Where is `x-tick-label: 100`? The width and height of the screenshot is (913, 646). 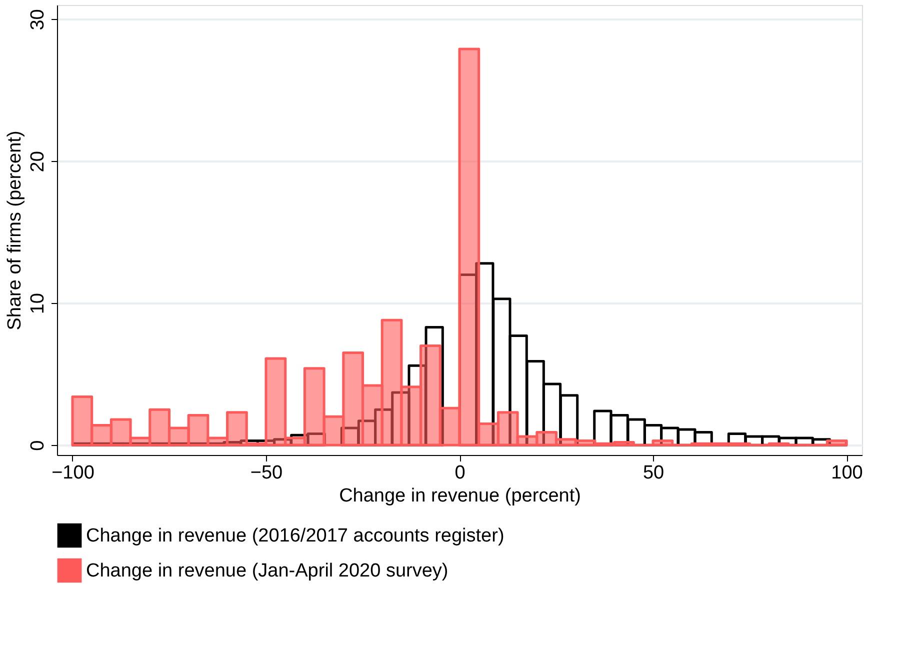 x-tick-label: 100 is located at coordinates (847, 473).